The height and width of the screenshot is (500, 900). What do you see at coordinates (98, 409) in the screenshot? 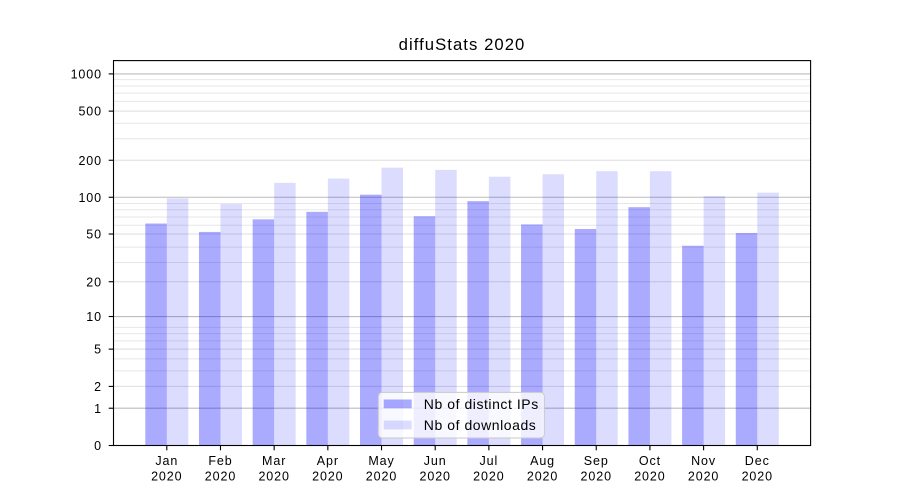
I see `svg-text: 1` at bounding box center [98, 409].